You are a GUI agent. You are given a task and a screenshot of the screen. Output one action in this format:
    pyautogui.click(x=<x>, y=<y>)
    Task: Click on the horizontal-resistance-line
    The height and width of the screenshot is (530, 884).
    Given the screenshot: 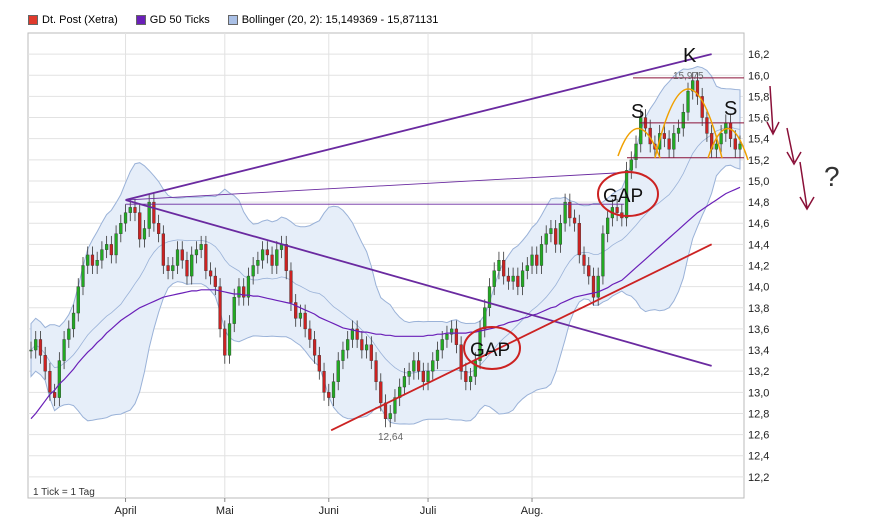 What is the action you would take?
    pyautogui.click(x=375, y=186)
    